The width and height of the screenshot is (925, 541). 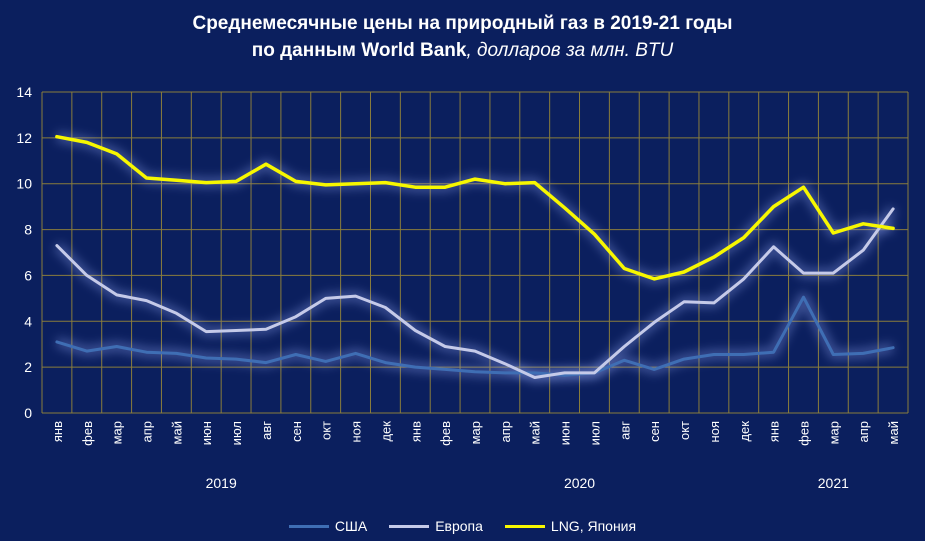 I want to click on legend: США Европа LNG, Япония, so click(x=462, y=526).